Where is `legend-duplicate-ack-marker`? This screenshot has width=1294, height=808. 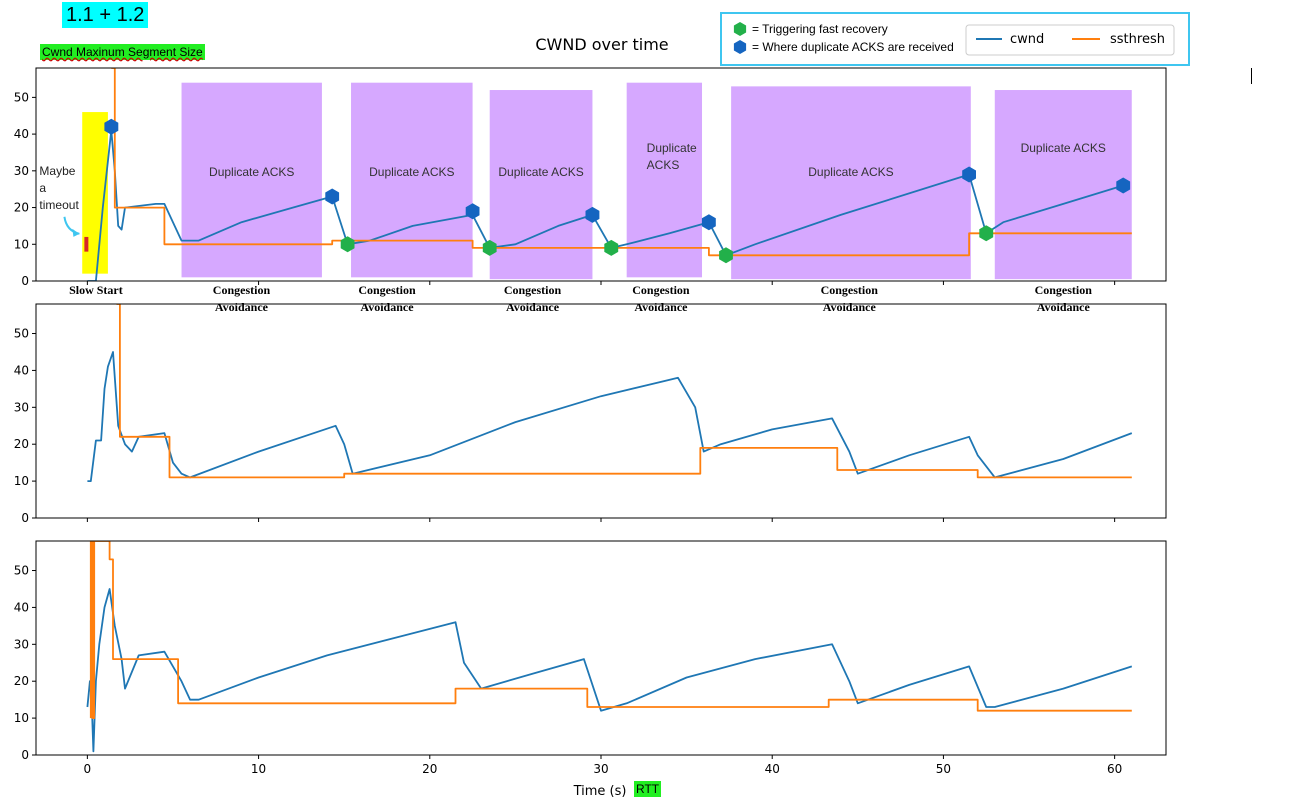 legend-duplicate-ack-marker is located at coordinates (740, 47).